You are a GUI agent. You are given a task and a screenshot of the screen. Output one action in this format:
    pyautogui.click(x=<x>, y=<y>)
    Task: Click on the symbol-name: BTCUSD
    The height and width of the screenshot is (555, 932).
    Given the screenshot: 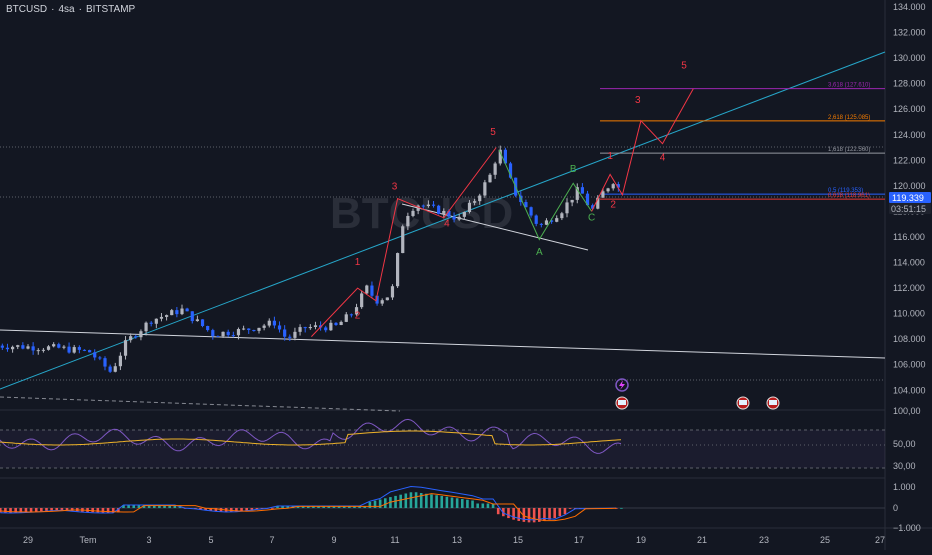 What is the action you would take?
    pyautogui.click(x=27, y=9)
    